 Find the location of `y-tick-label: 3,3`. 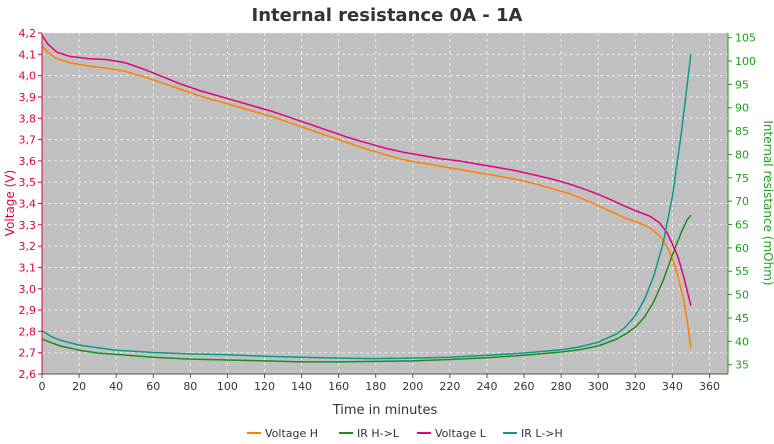

y-tick-label: 3,3 is located at coordinates (28, 225).